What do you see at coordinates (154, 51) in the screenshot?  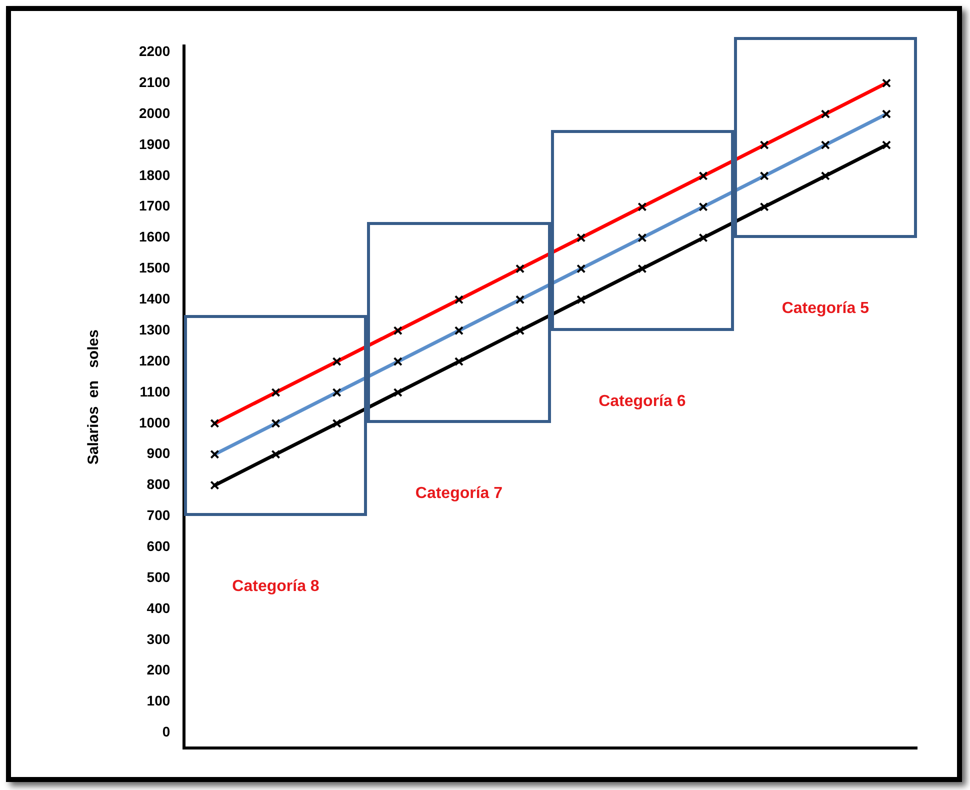 I see `y-tick-label: 2200` at bounding box center [154, 51].